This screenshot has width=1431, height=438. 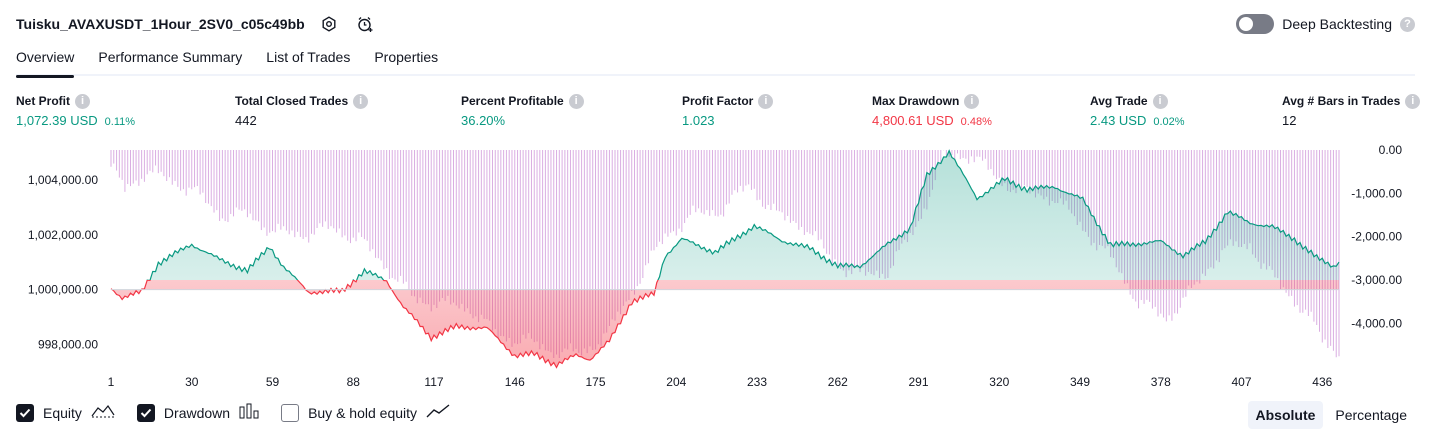 I want to click on settings-icon, so click(x=329, y=24).